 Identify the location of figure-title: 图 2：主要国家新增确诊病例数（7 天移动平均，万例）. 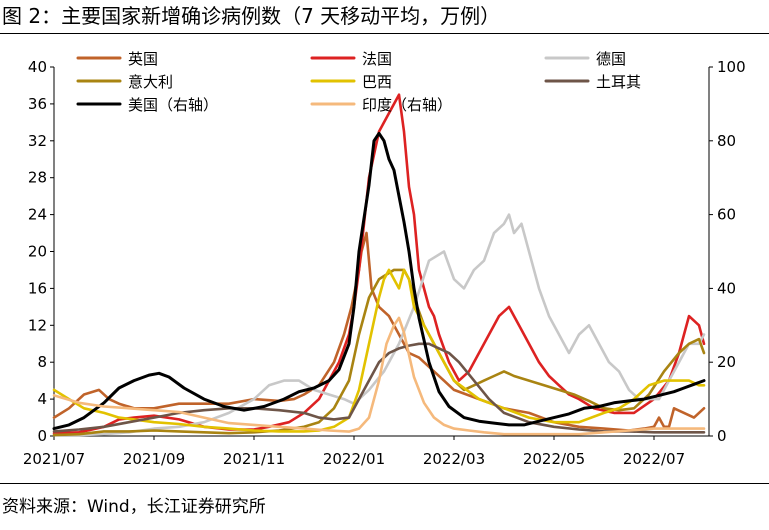
(251, 16).